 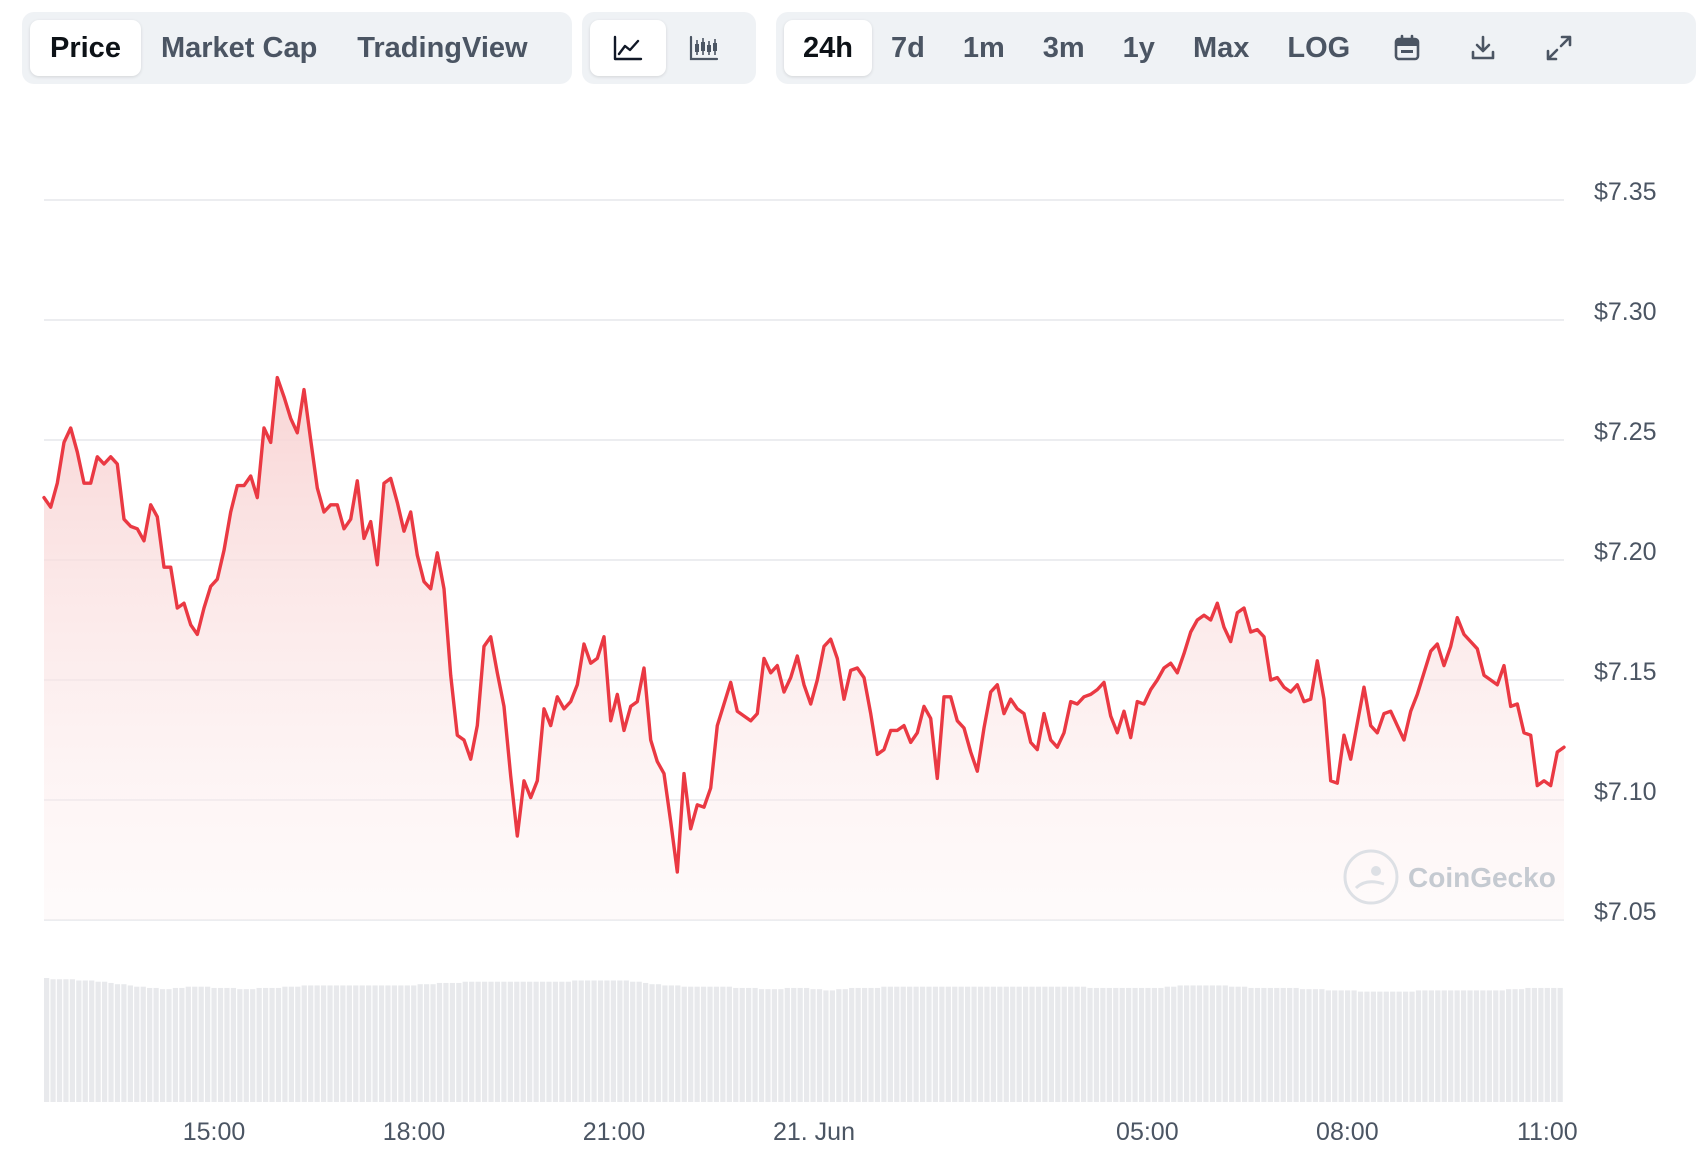 I want to click on fullscreen-button, so click(x=1559, y=48).